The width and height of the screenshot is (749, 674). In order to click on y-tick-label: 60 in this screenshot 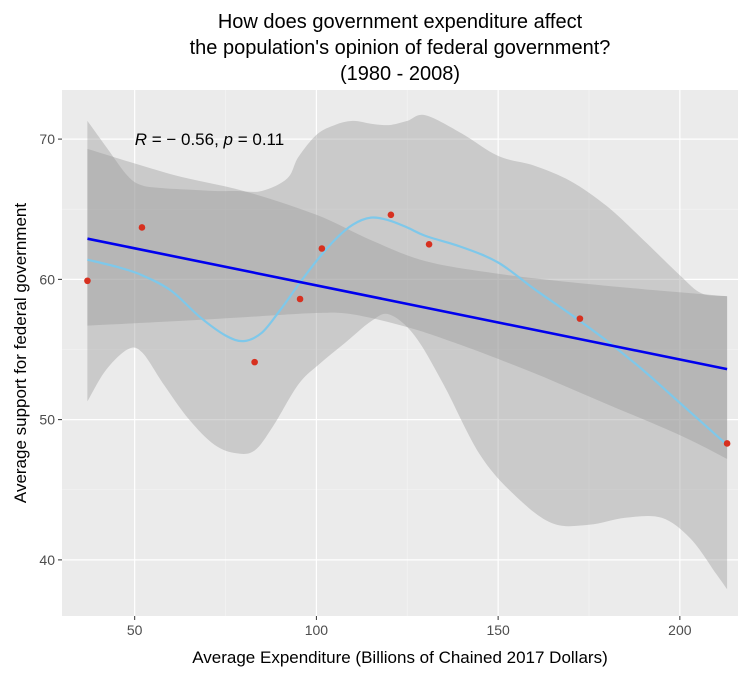, I will do `click(47, 279)`.